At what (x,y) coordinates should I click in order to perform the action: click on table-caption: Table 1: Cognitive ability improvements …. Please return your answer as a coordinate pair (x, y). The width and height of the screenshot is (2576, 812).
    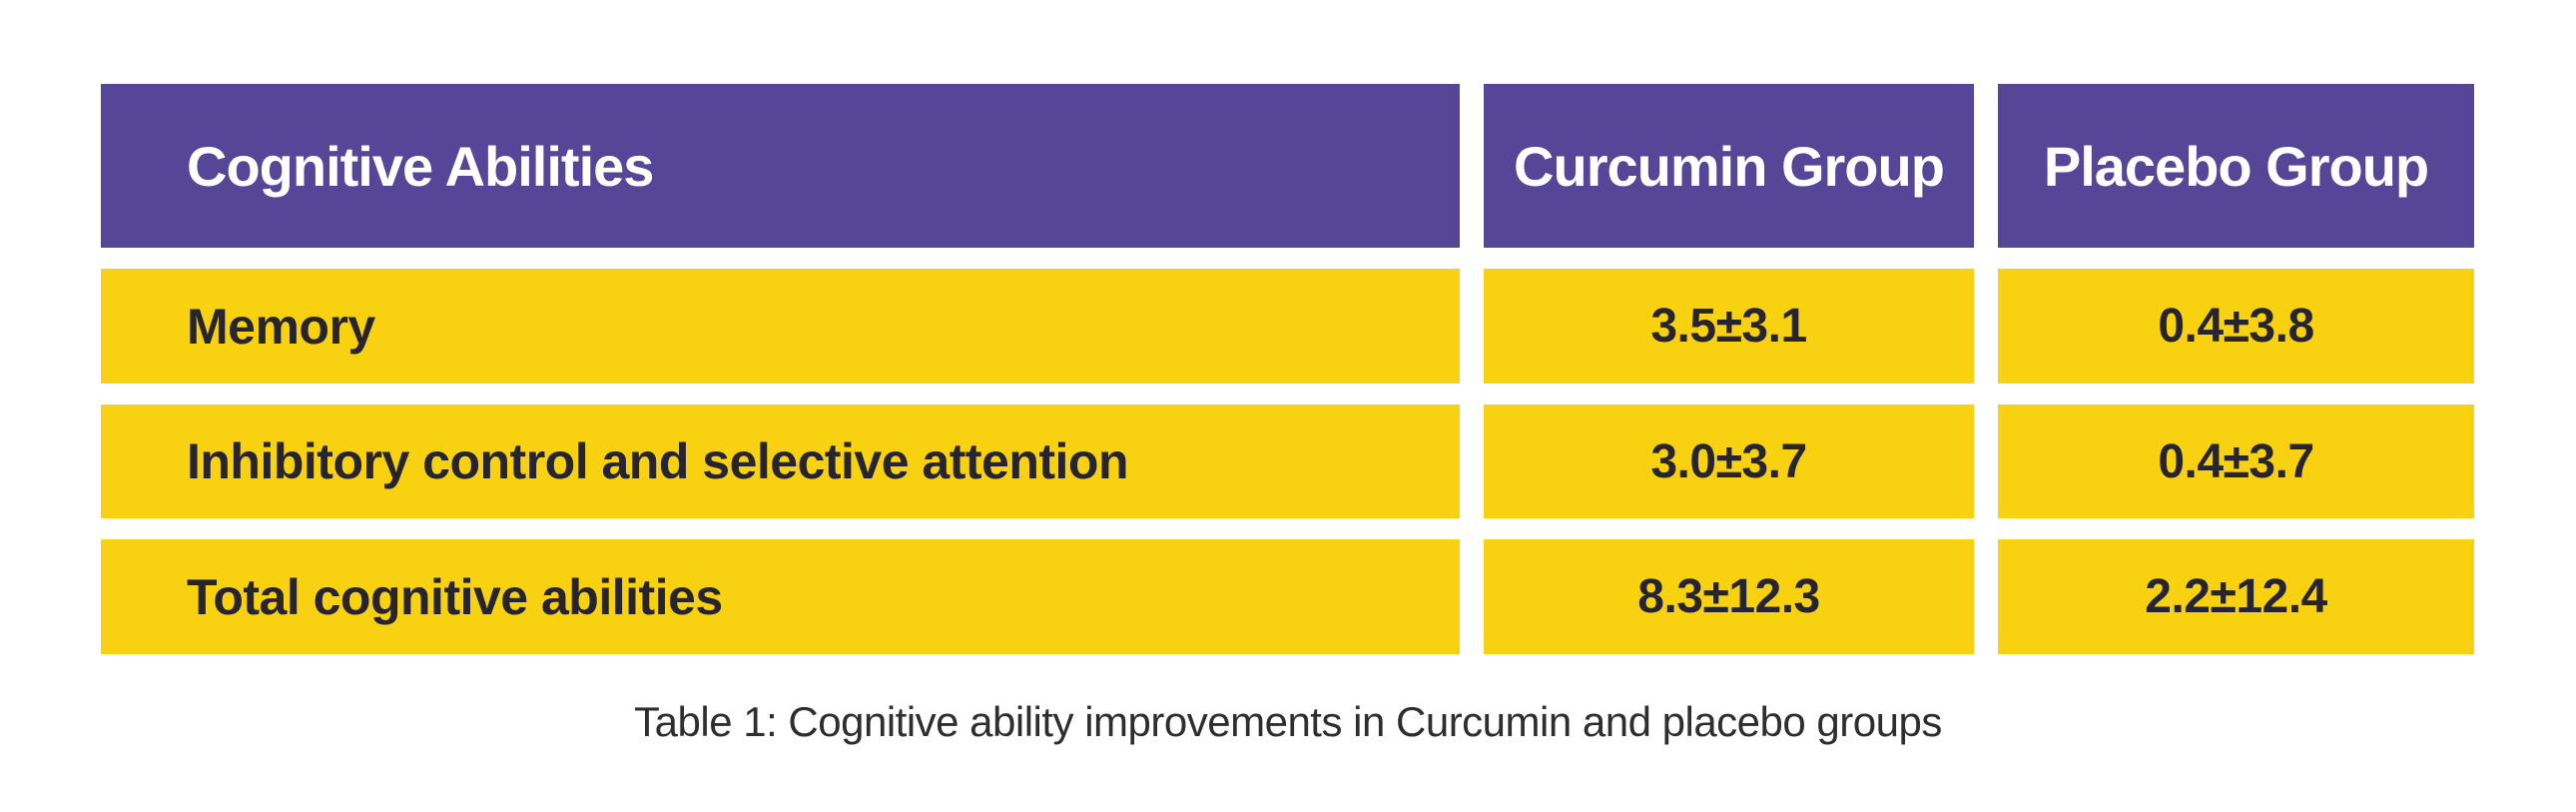
    Looking at the image, I should click on (1288, 721).